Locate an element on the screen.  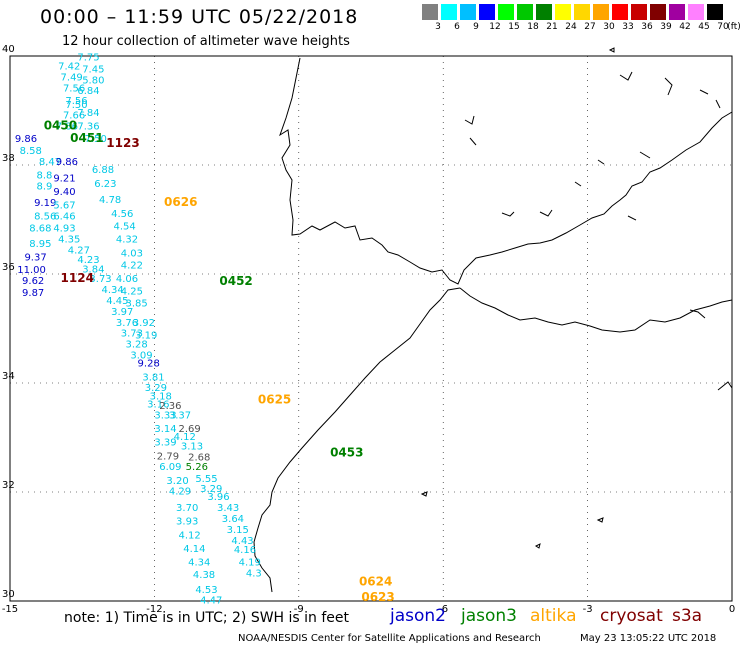
wave-height-value: 3.92 is located at coordinates (144, 323).